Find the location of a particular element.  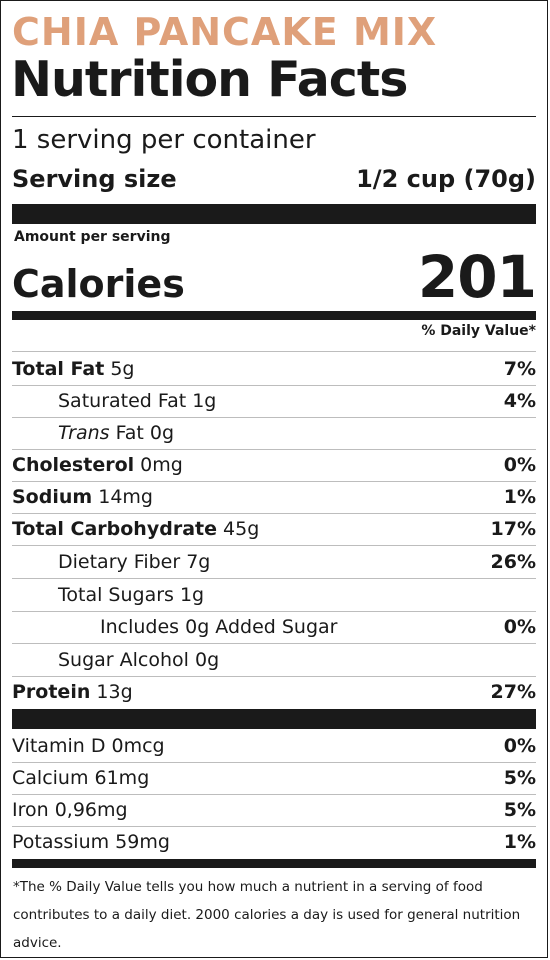

nutrient-percent: 27% is located at coordinates (513, 692).